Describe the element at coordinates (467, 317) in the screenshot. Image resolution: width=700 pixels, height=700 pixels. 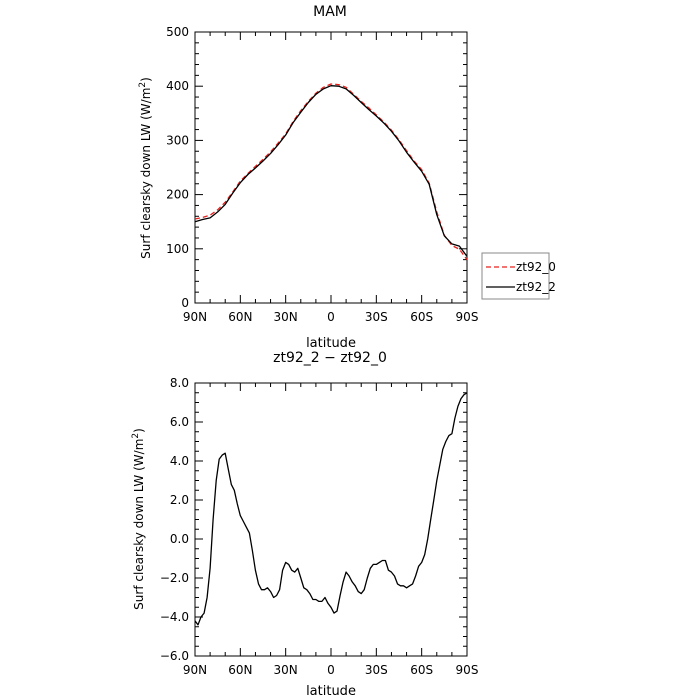
I see `x-tick-label-top: 90S` at that location.